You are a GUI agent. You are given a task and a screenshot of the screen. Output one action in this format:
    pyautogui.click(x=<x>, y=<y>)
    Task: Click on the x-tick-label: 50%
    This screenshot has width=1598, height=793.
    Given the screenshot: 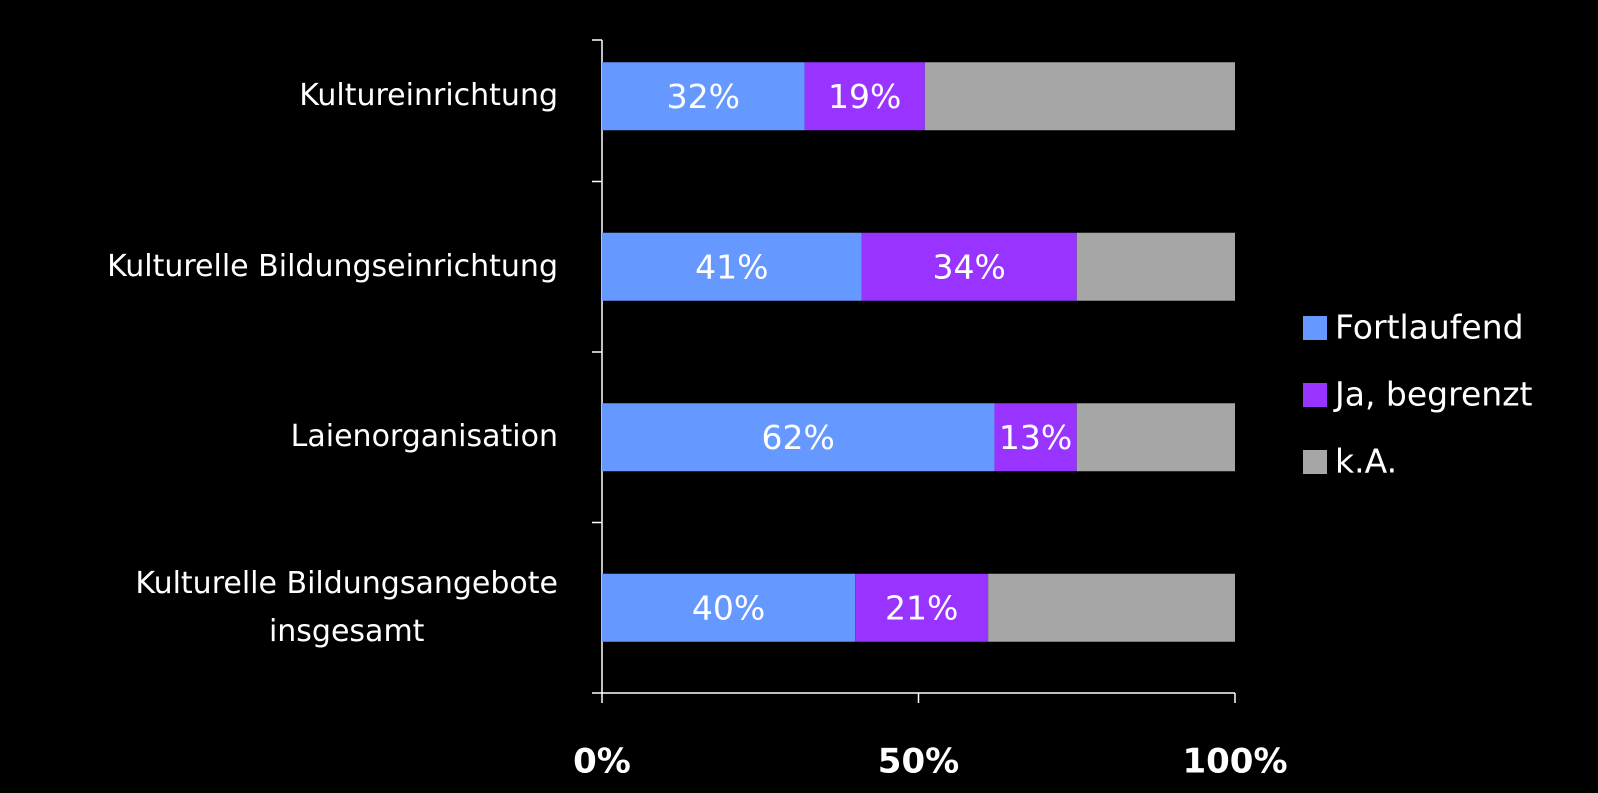 What is the action you would take?
    pyautogui.click(x=918, y=762)
    